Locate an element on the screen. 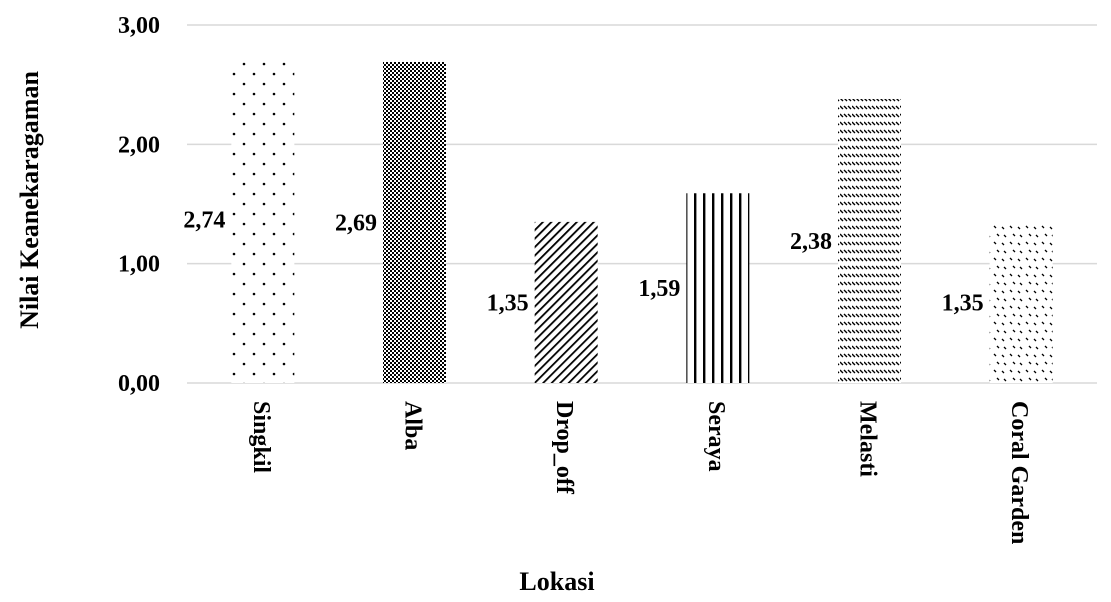 The image size is (1111, 602). category-label: Seraya is located at coordinates (716, 436).